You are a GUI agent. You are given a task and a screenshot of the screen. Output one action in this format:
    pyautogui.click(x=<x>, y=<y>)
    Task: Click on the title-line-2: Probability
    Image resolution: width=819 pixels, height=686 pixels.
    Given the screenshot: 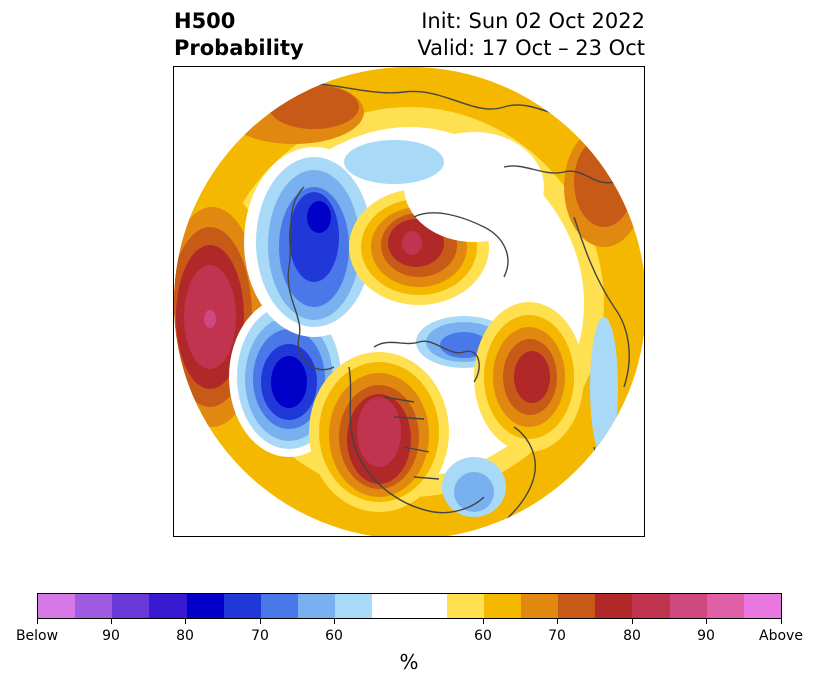 What is the action you would take?
    pyautogui.click(x=239, y=48)
    